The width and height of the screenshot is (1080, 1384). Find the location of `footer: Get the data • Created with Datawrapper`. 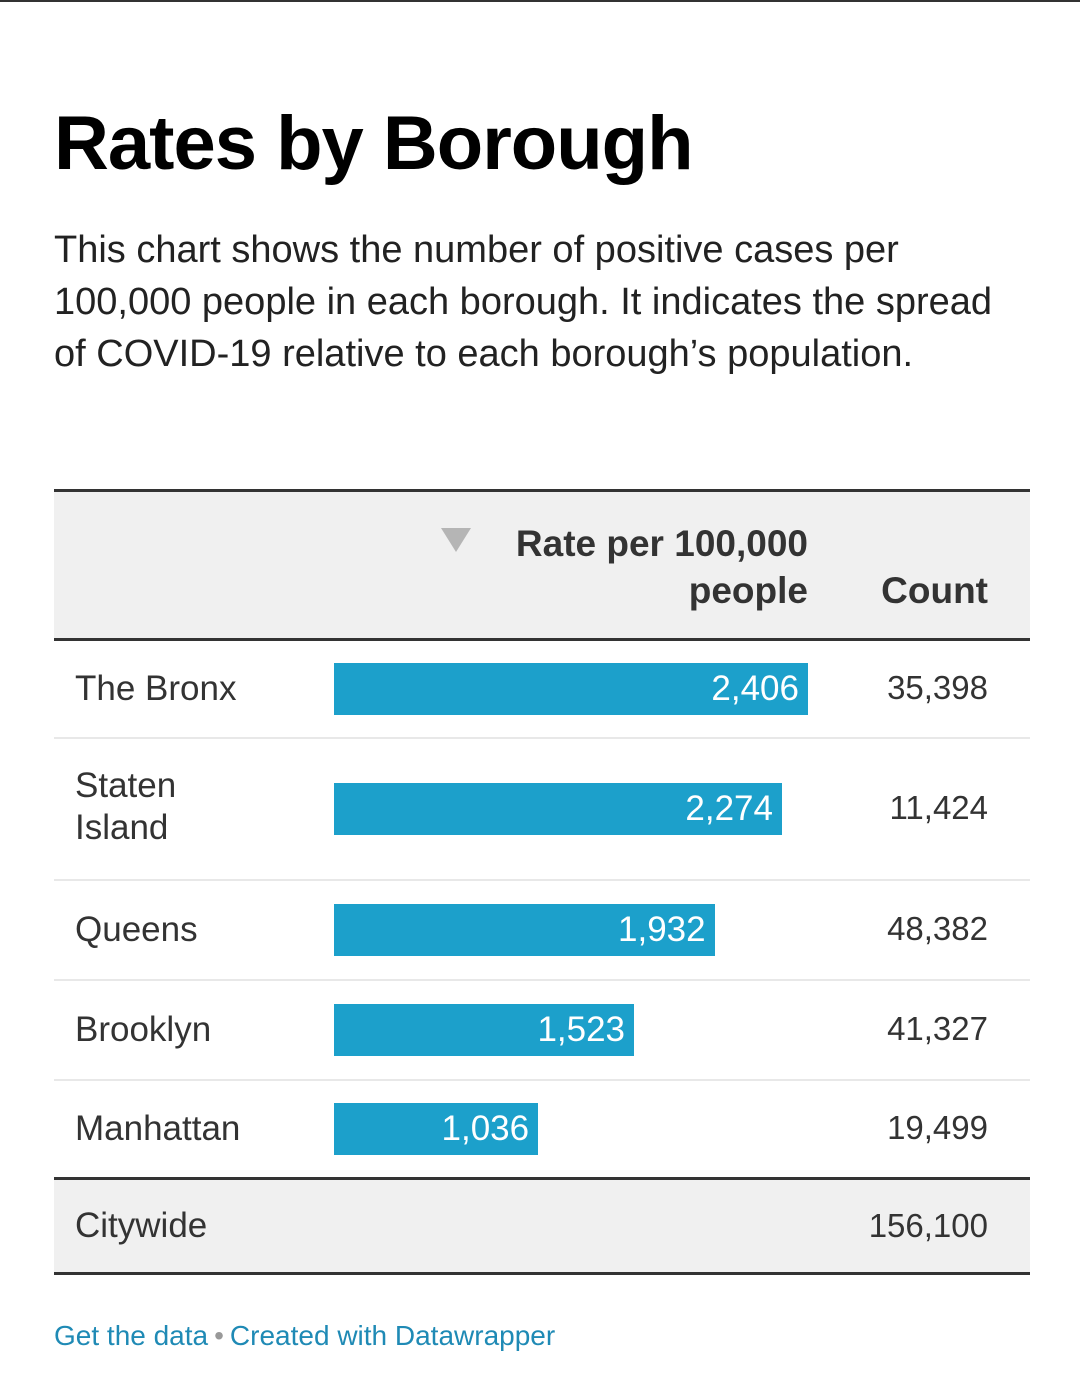

footer: Get the data • Created with Datawrapper is located at coordinates (304, 1336).